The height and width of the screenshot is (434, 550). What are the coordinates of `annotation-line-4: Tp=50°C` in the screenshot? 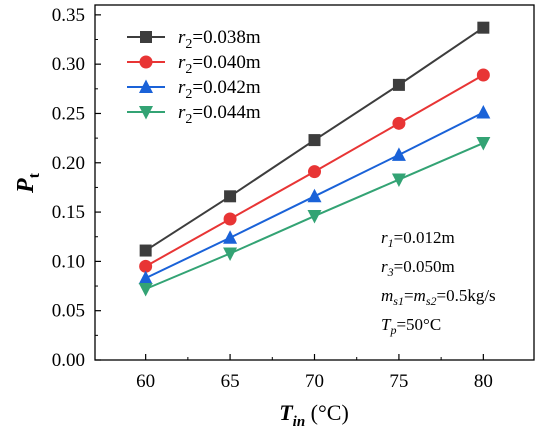 It's located at (411, 326).